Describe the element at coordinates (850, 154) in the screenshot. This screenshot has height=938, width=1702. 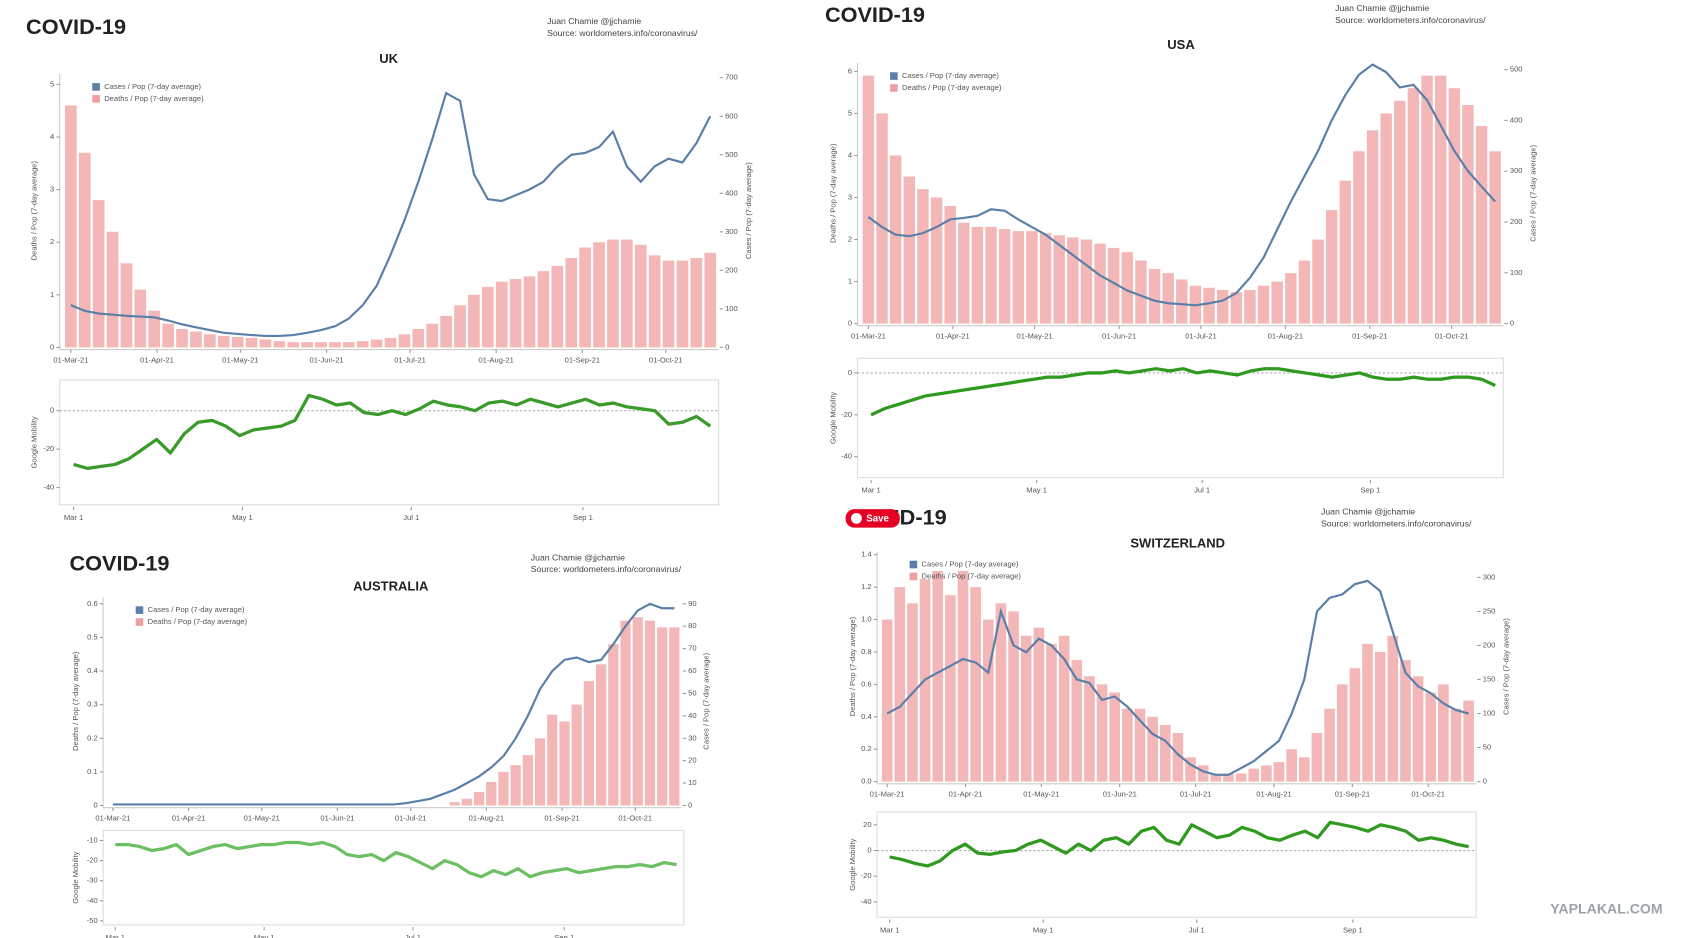
I see `y-tick-label: 4` at that location.